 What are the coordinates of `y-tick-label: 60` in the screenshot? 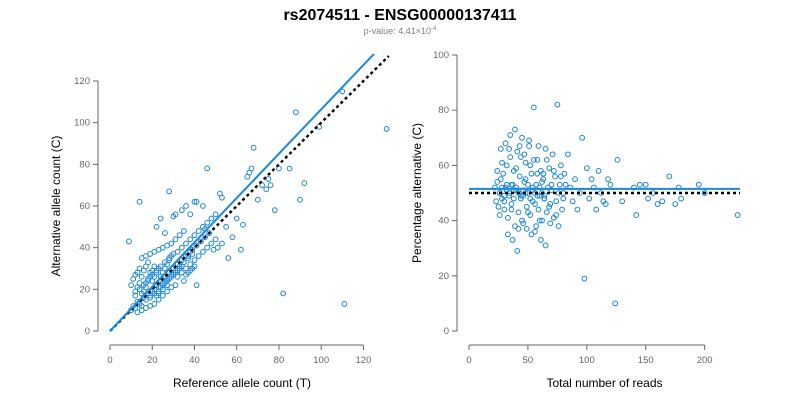 It's located at (443, 165).